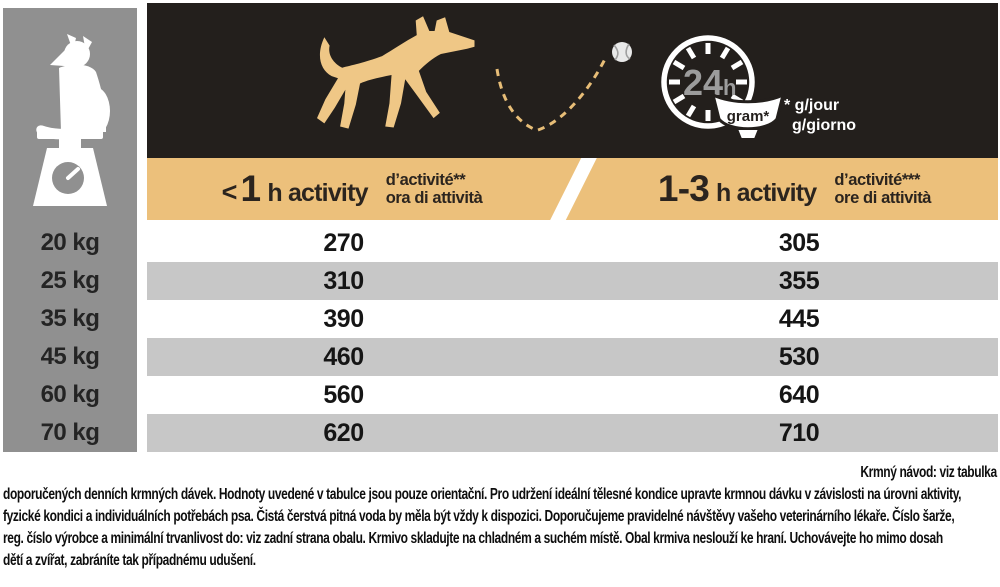 The image size is (1000, 587). Describe the element at coordinates (500, 319) in the screenshot. I see `table-row: 35 kg 390 445` at that location.